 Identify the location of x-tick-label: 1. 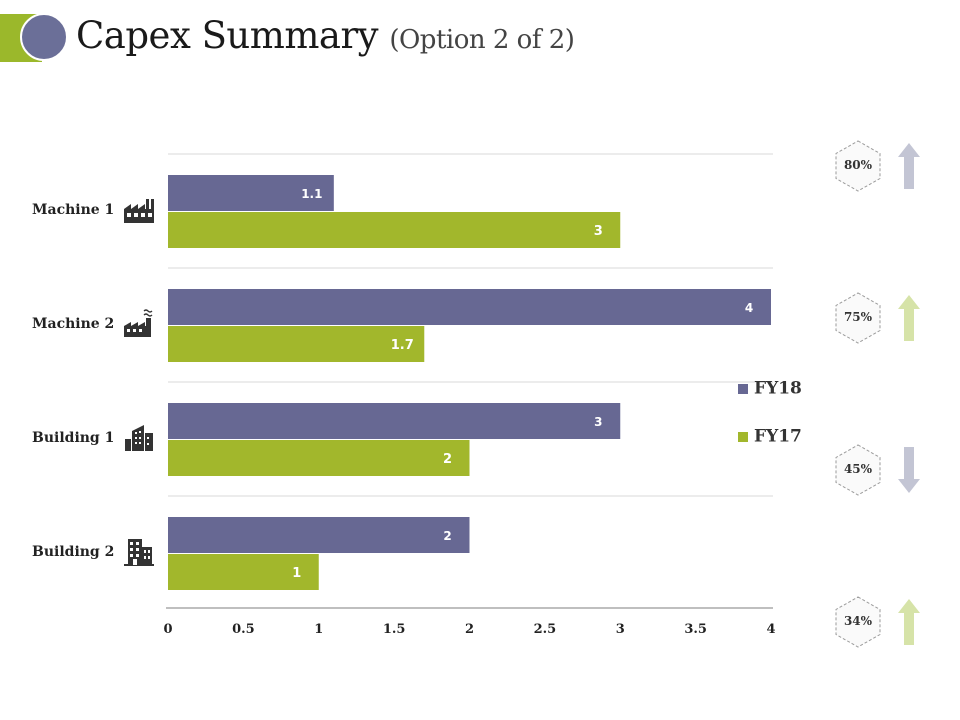
(318, 629).